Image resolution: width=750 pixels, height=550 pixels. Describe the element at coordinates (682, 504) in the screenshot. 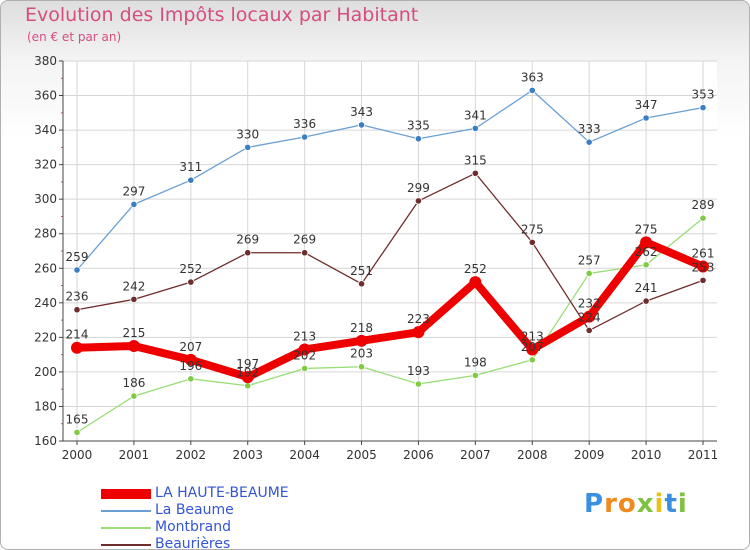

I see `logo-letter: i` at that location.